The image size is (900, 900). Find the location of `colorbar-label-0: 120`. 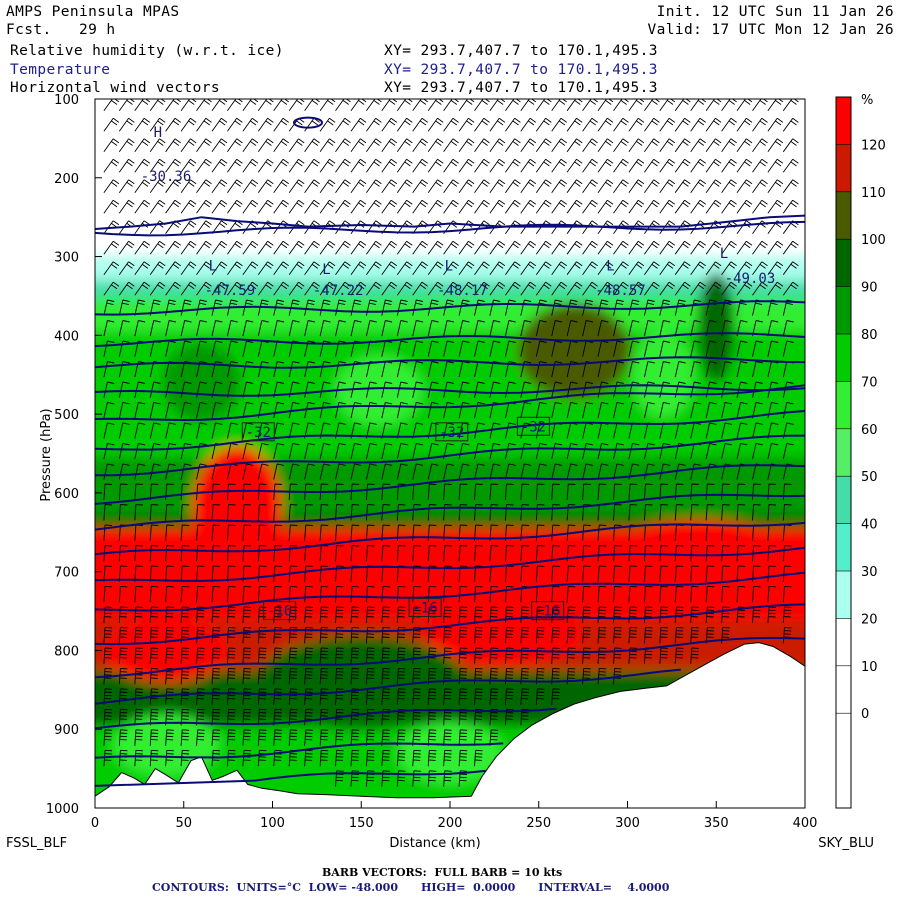

colorbar-label-0: 120 is located at coordinates (873, 145).